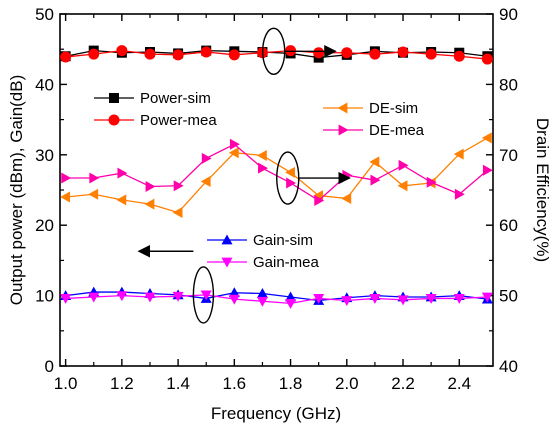 This screenshot has height=429, width=550. Describe the element at coordinates (235, 383) in the screenshot. I see `x-tick-label: 1.6` at that location.